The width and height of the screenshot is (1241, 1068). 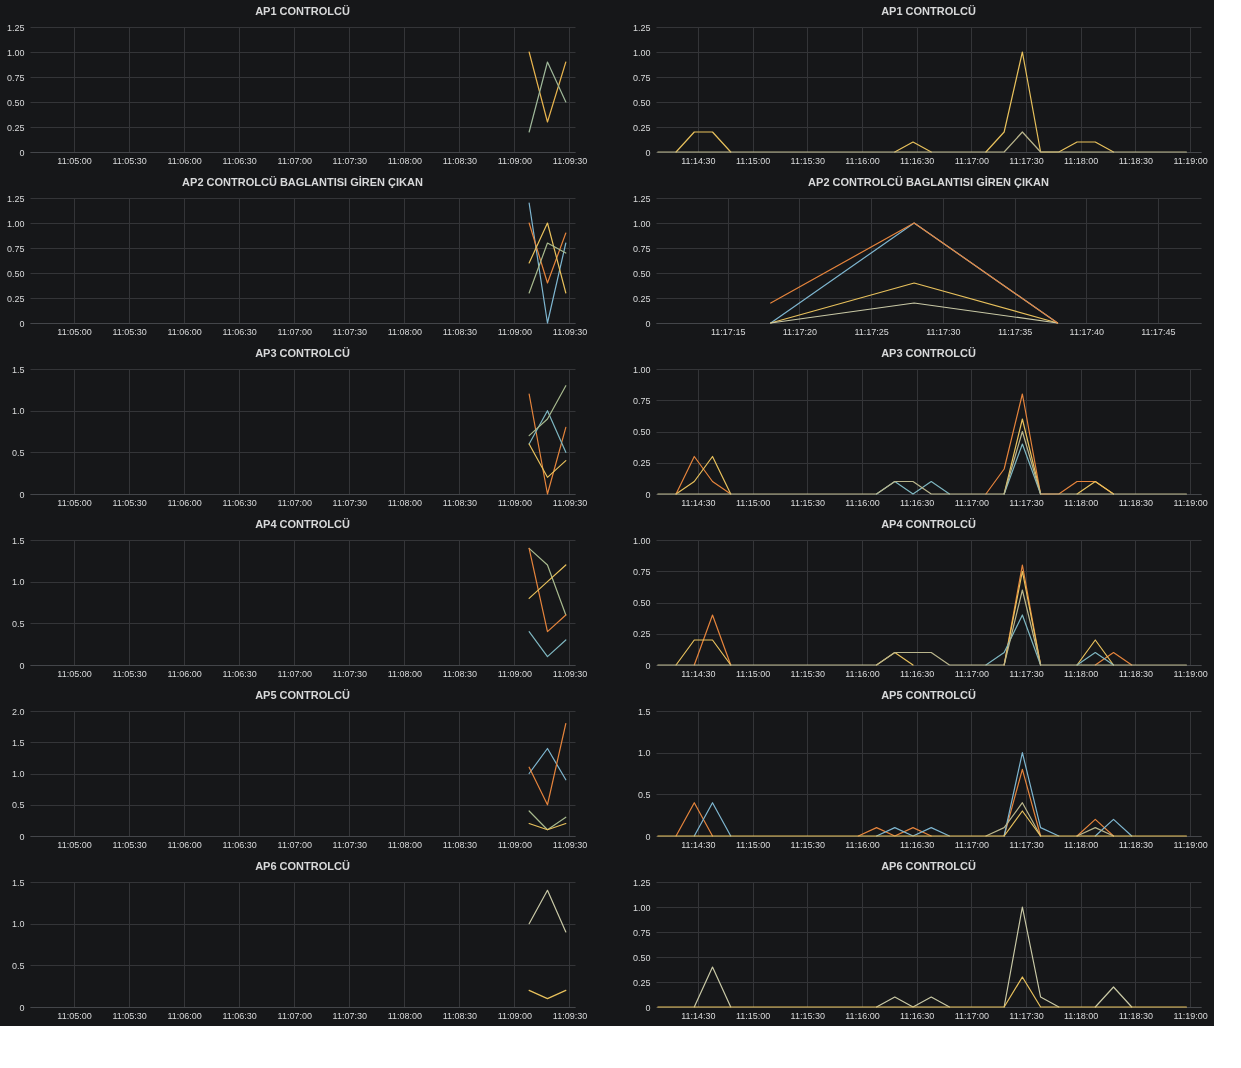 I want to click on y-tick-label: 1.0, so click(x=18, y=582).